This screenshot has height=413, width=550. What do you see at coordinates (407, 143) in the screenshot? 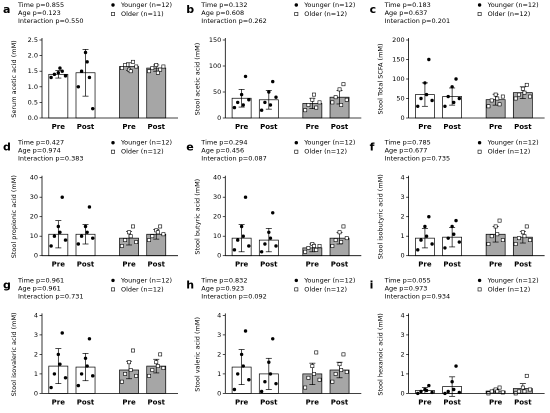
I see `stat-text: Time p=0.785` at bounding box center [407, 143].